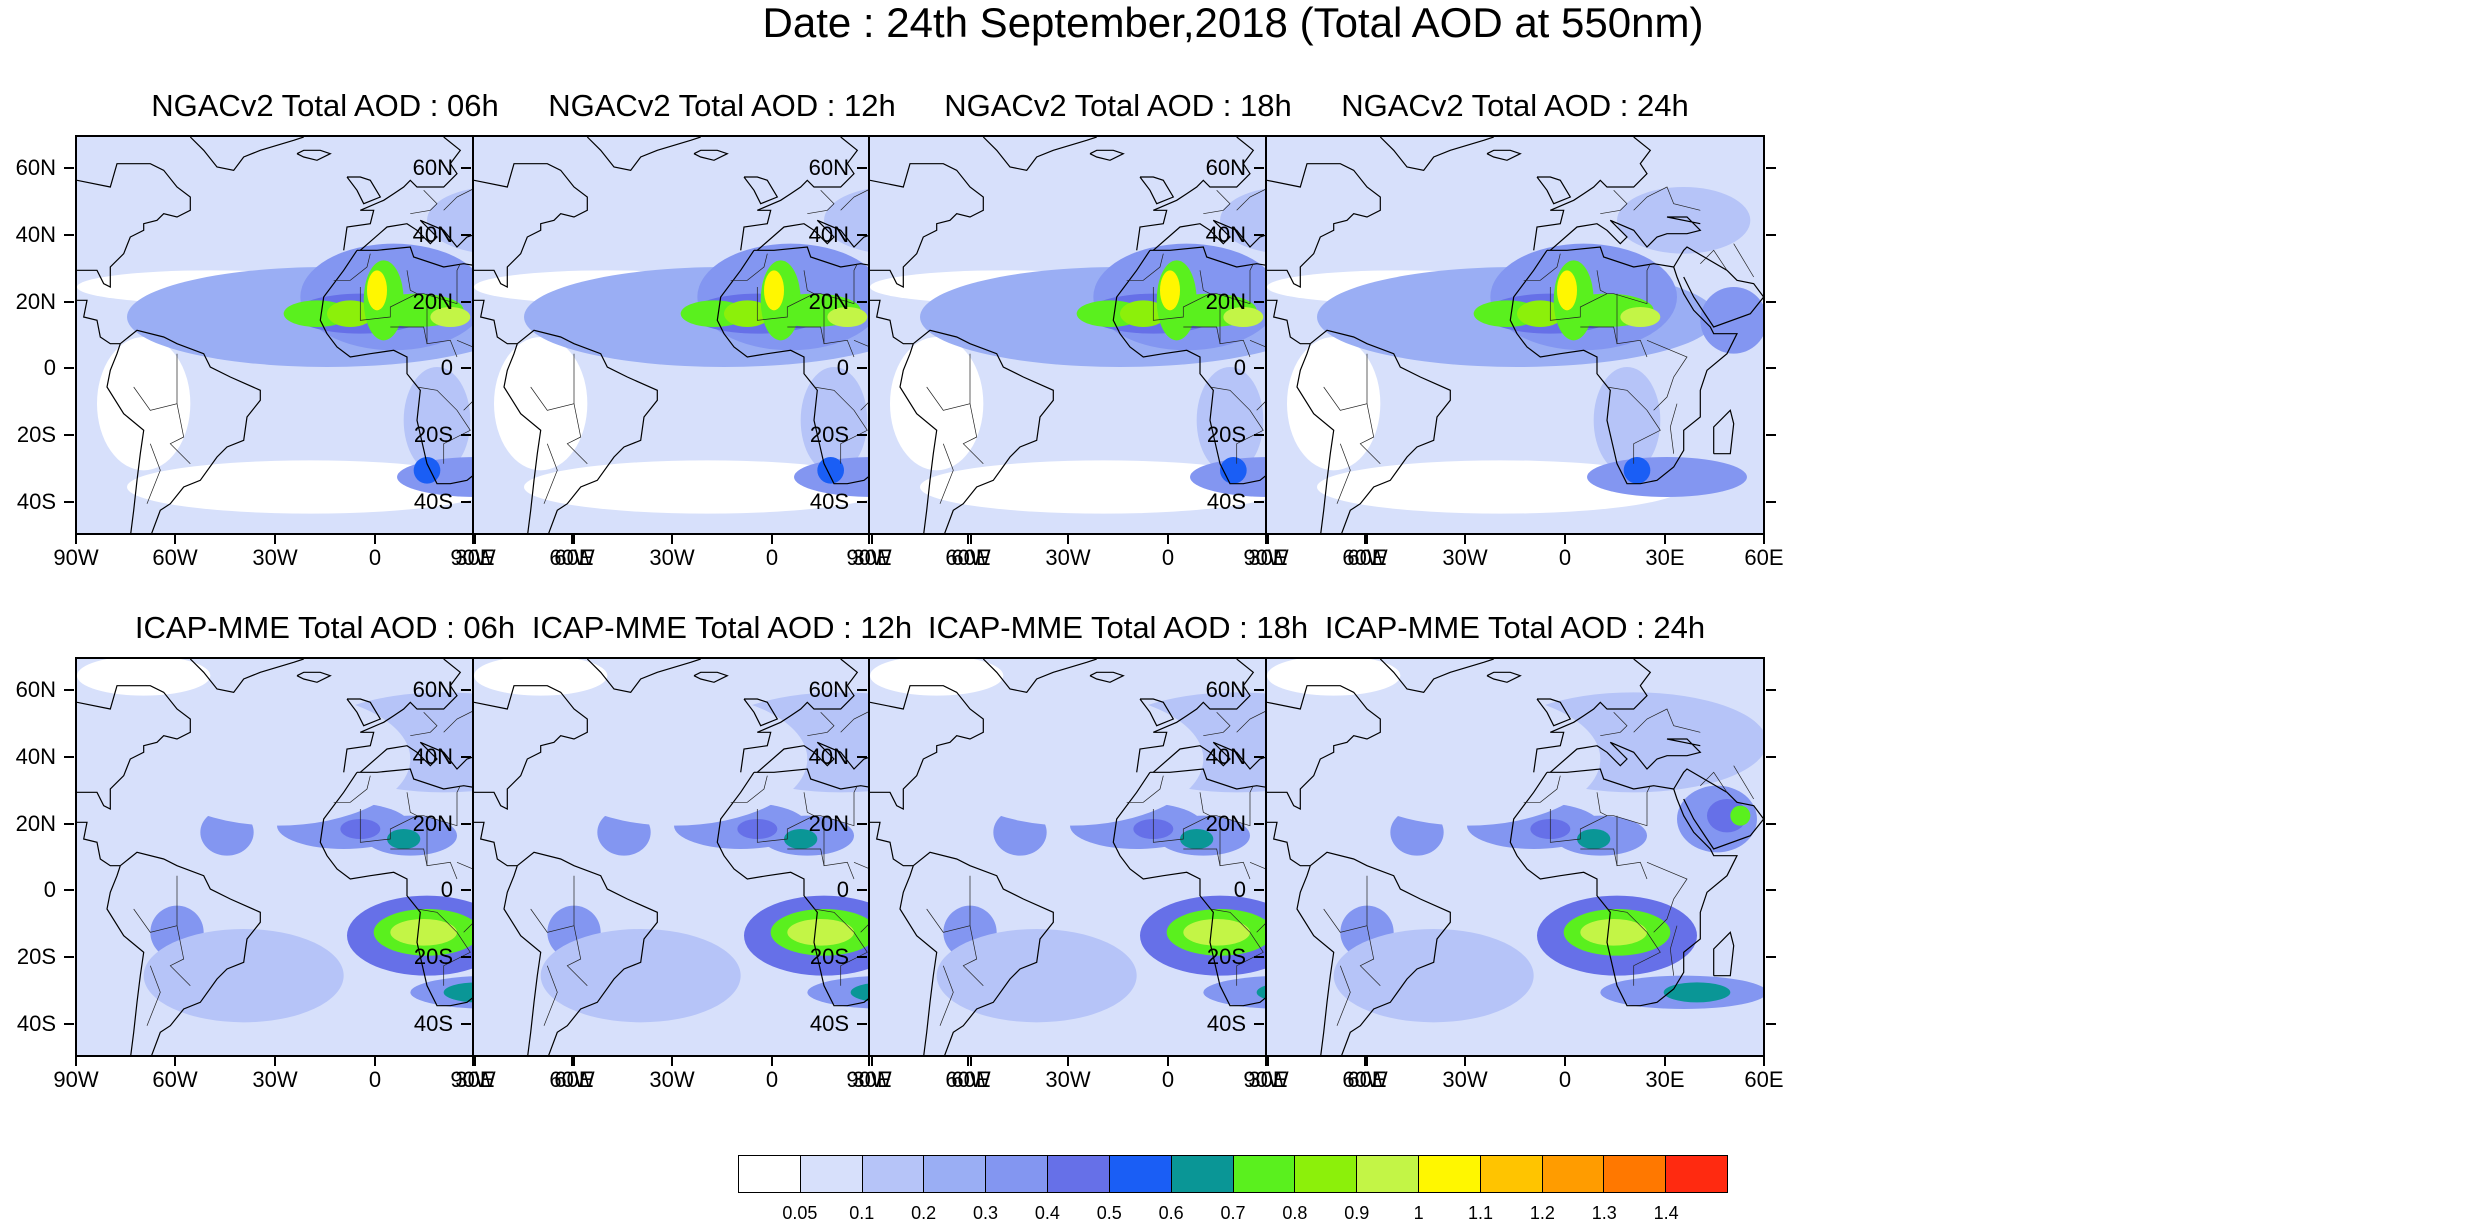 The height and width of the screenshot is (1223, 2466). I want to click on colorbar-label: 1.2, so click(1542, 1213).